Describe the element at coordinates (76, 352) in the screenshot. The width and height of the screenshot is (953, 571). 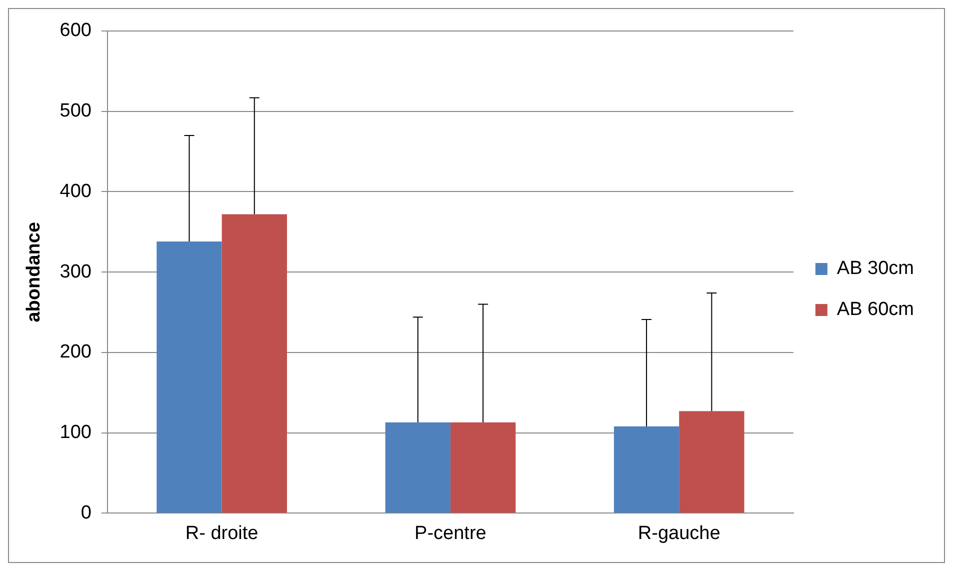
I see `y-tick-label: 200` at that location.